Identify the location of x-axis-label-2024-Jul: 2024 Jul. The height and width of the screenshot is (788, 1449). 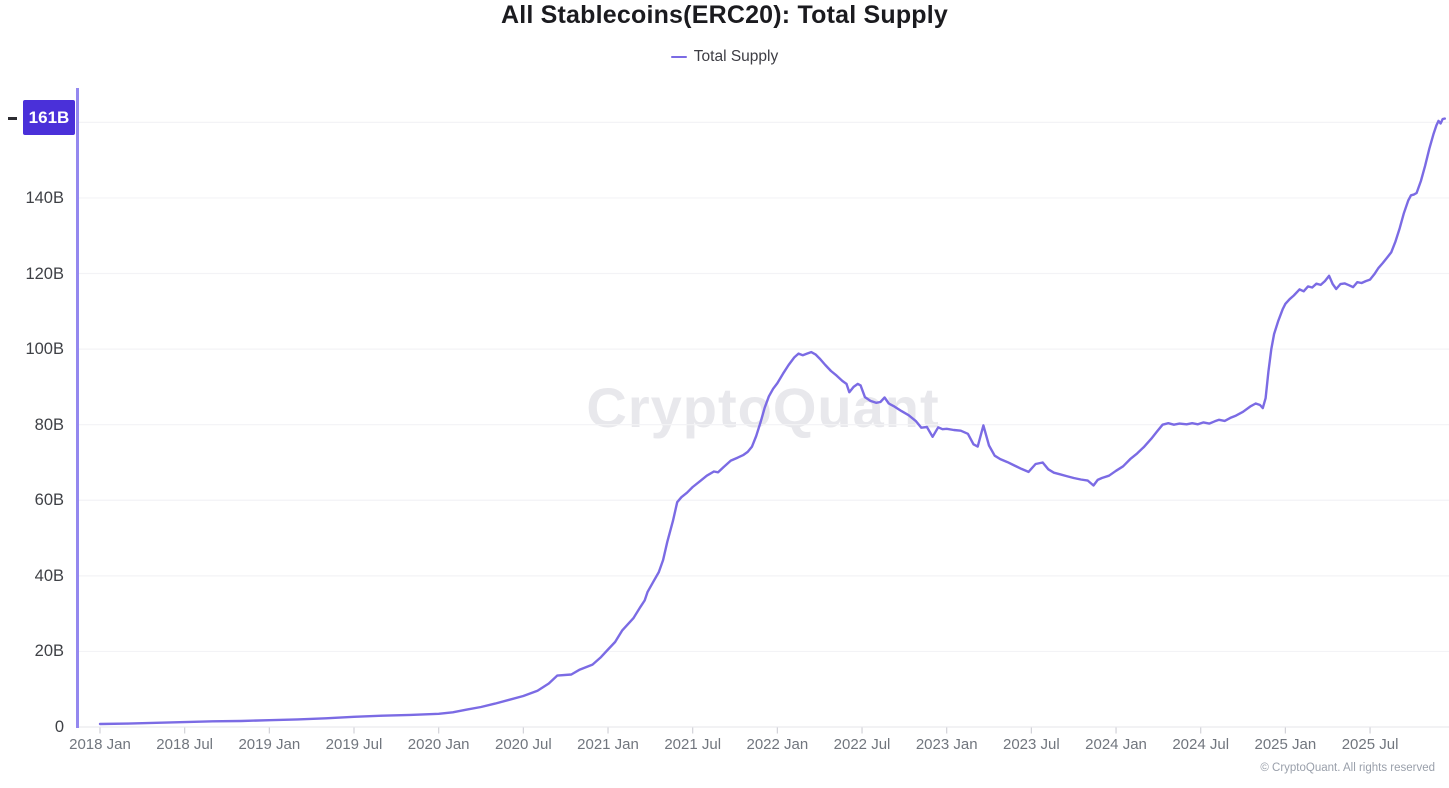
(1201, 744).